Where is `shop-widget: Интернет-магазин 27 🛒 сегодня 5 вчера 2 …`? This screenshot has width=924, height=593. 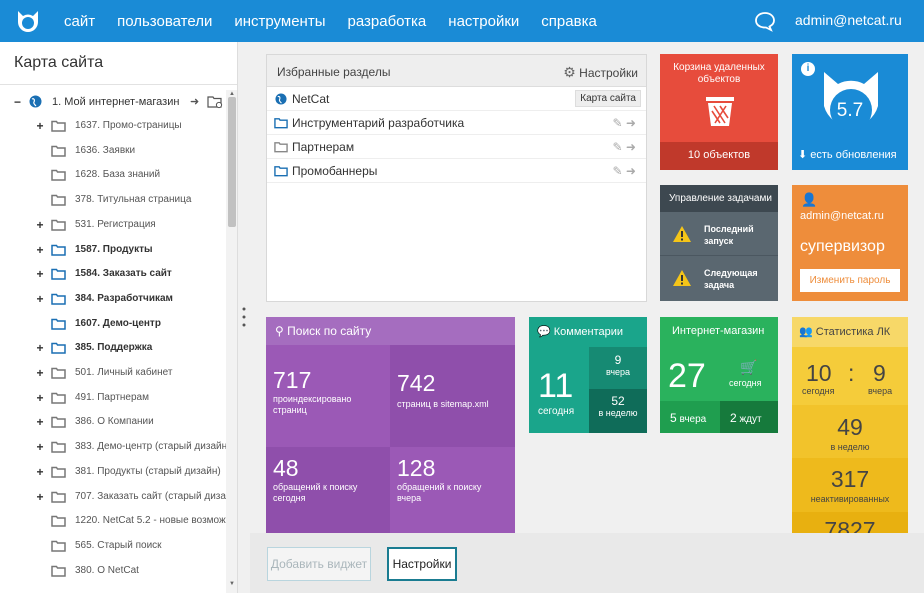
shop-widget: Интернет-магазин 27 🛒 сегодня 5 вчера 2 … is located at coordinates (719, 375).